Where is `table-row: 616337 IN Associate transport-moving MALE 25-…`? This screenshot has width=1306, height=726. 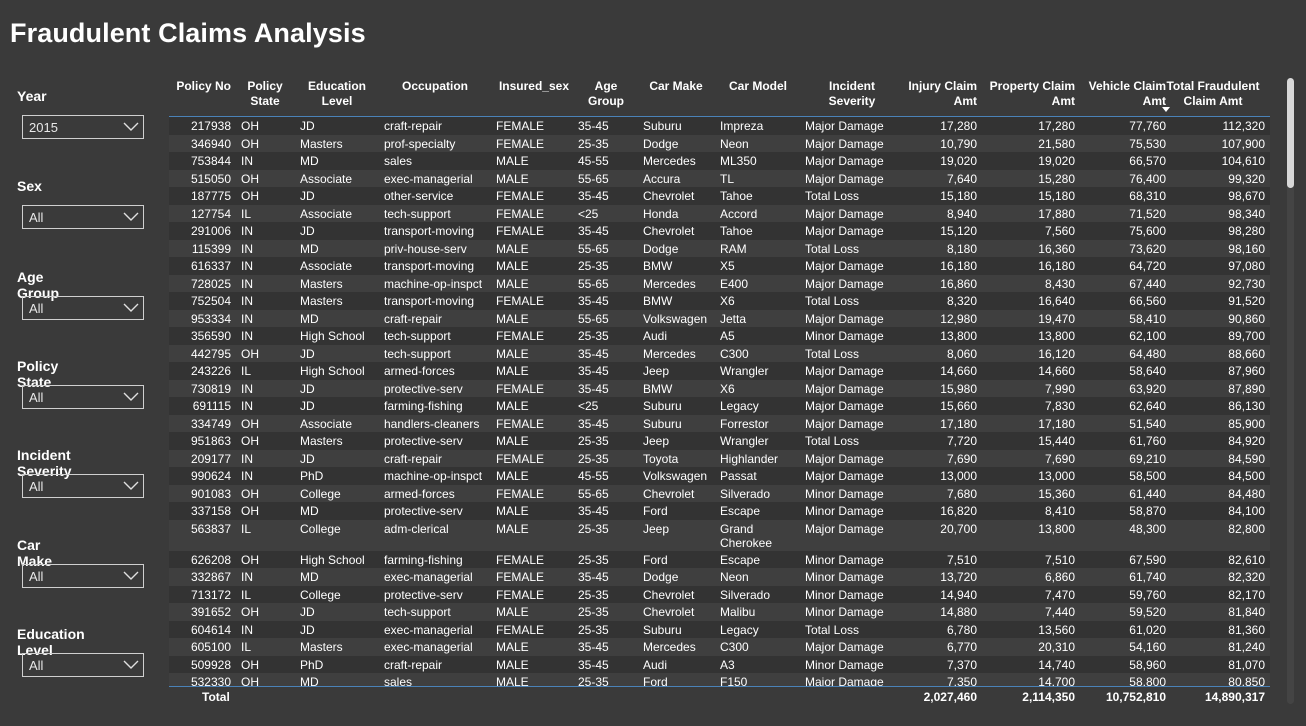 table-row: 616337 IN Associate transport-moving MALE 25-… is located at coordinates (719, 266).